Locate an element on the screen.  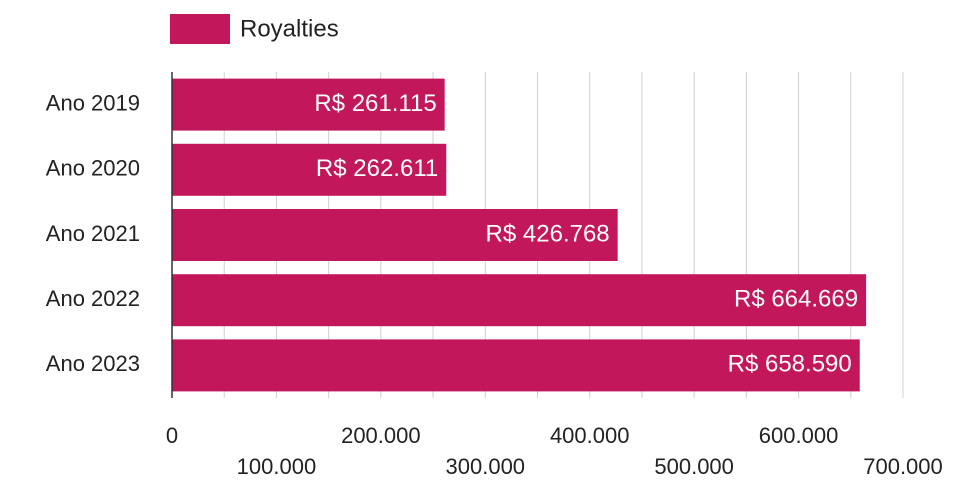
y-tick-label: Ano 2022 is located at coordinates (93, 298).